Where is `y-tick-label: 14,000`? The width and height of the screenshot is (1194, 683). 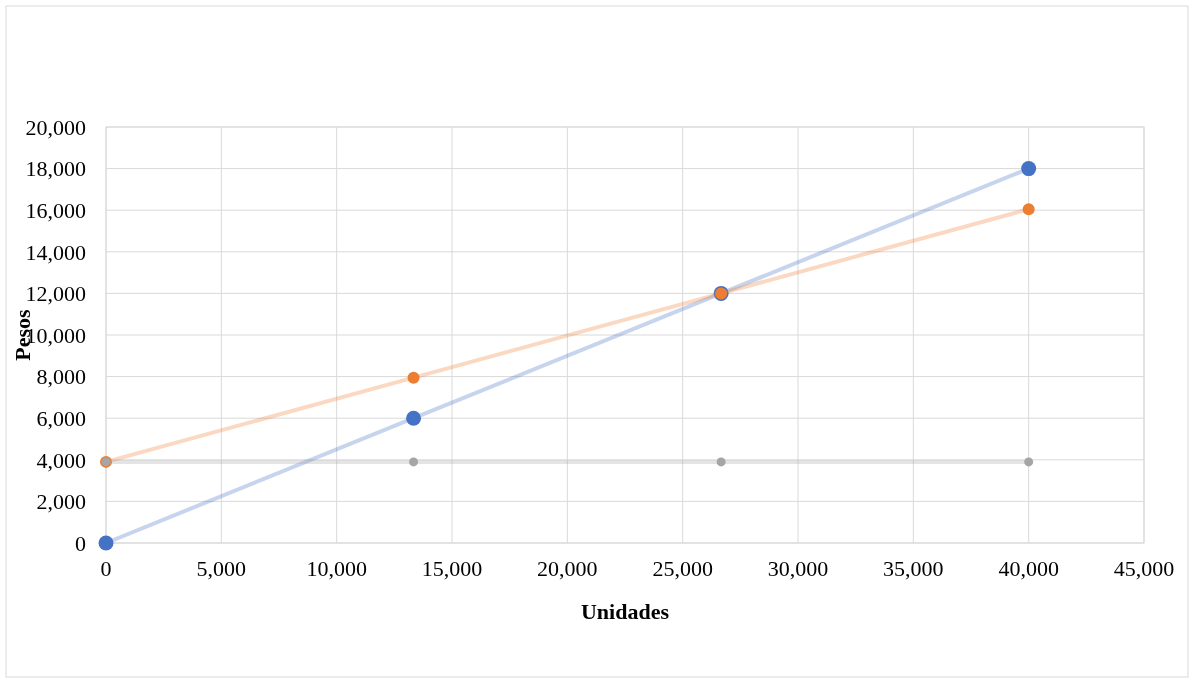
y-tick-label: 14,000 is located at coordinates (55, 252).